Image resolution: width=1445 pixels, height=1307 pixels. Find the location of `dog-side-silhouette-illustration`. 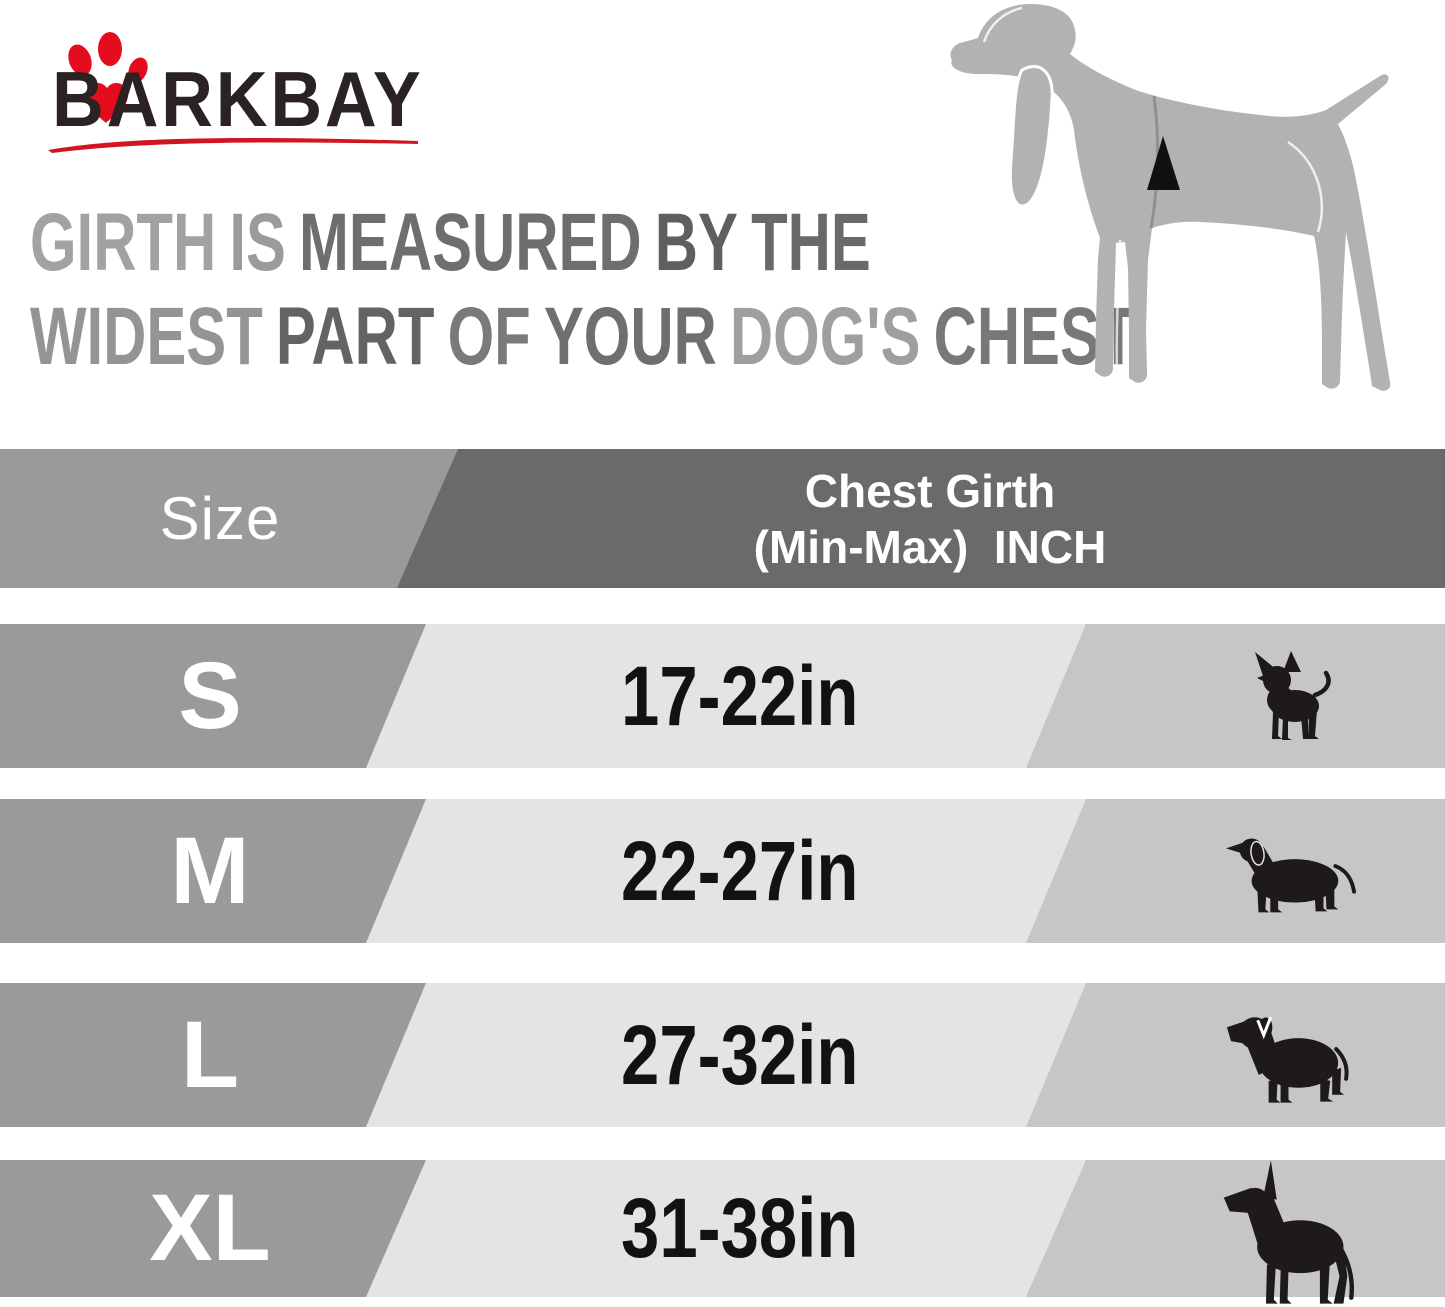

dog-side-silhouette-illustration is located at coordinates (1170, 197).